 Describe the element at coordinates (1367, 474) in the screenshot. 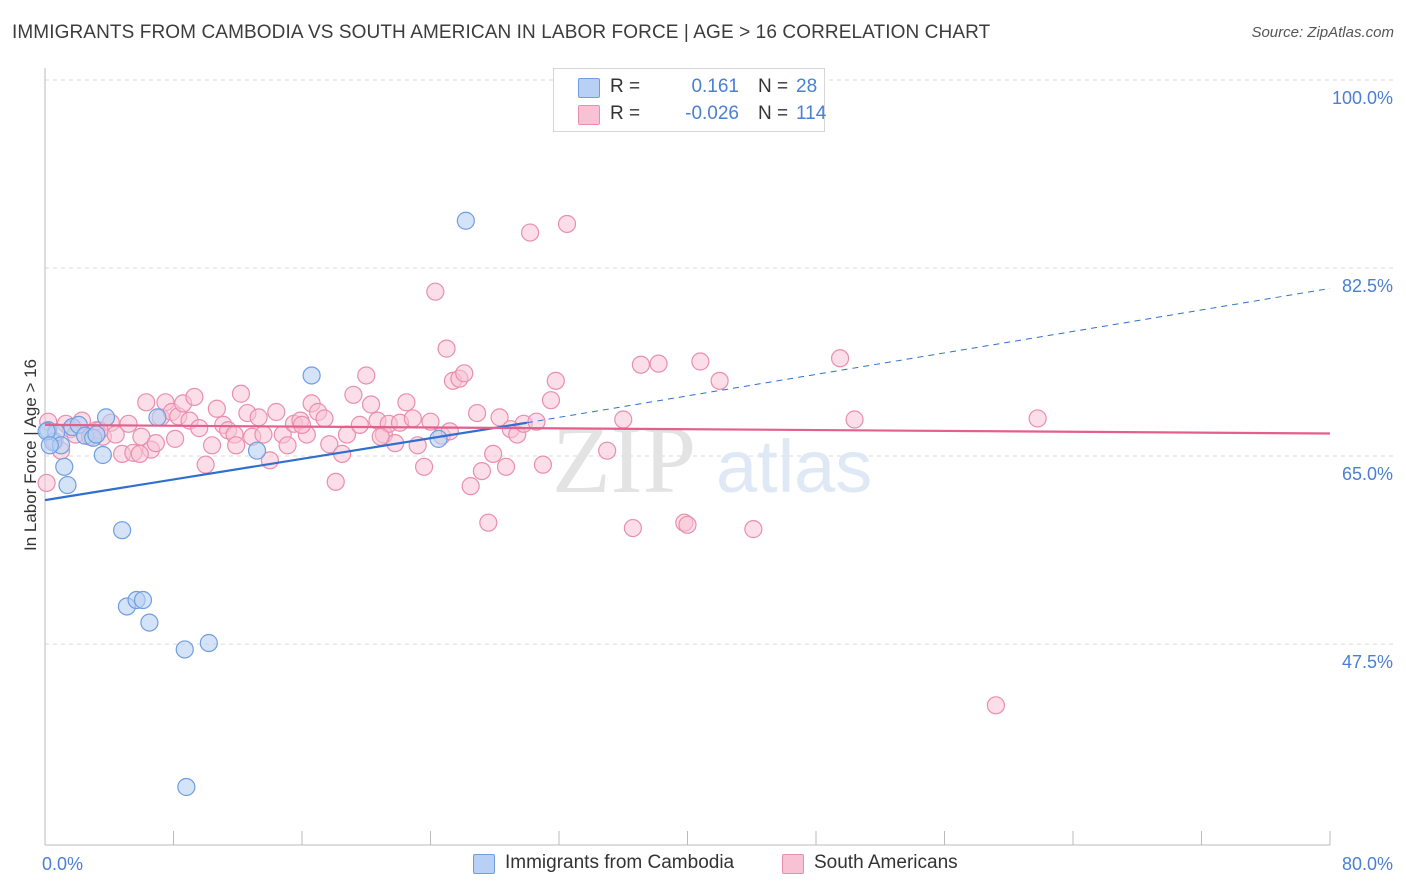

I see `y-tick-label: 65.0%` at that location.